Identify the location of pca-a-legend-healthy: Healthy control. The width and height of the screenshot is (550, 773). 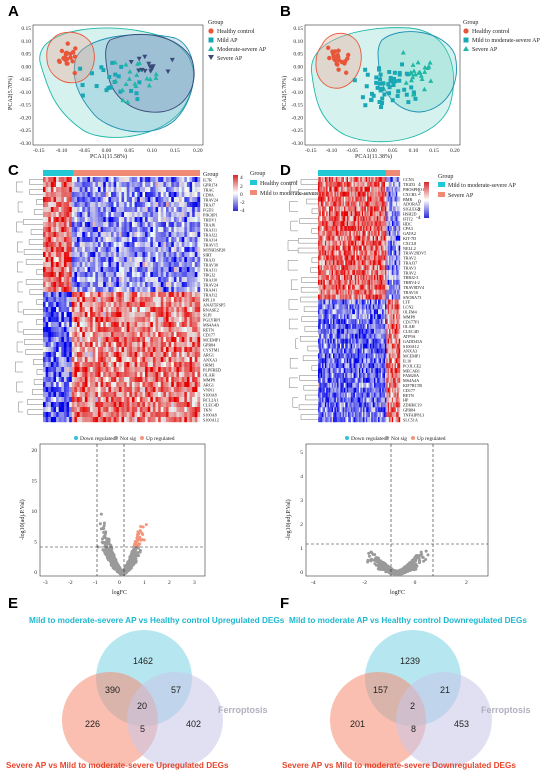
(236, 32).